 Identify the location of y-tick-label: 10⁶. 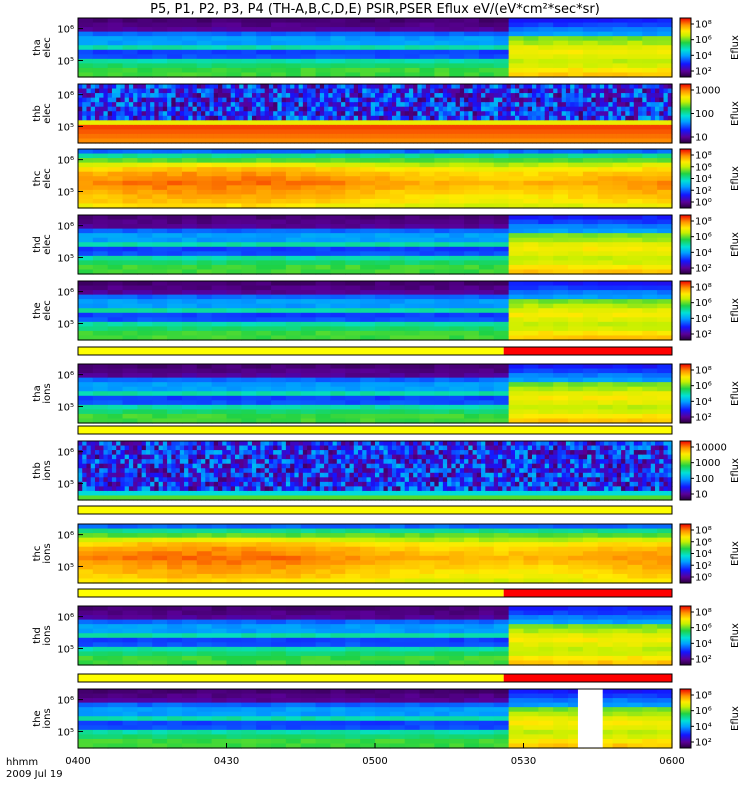
(65, 293).